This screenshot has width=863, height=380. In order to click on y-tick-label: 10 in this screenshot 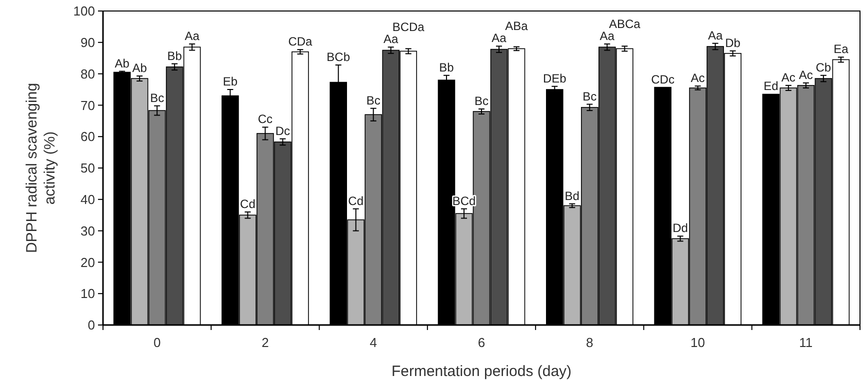, I will do `click(87, 294)`.